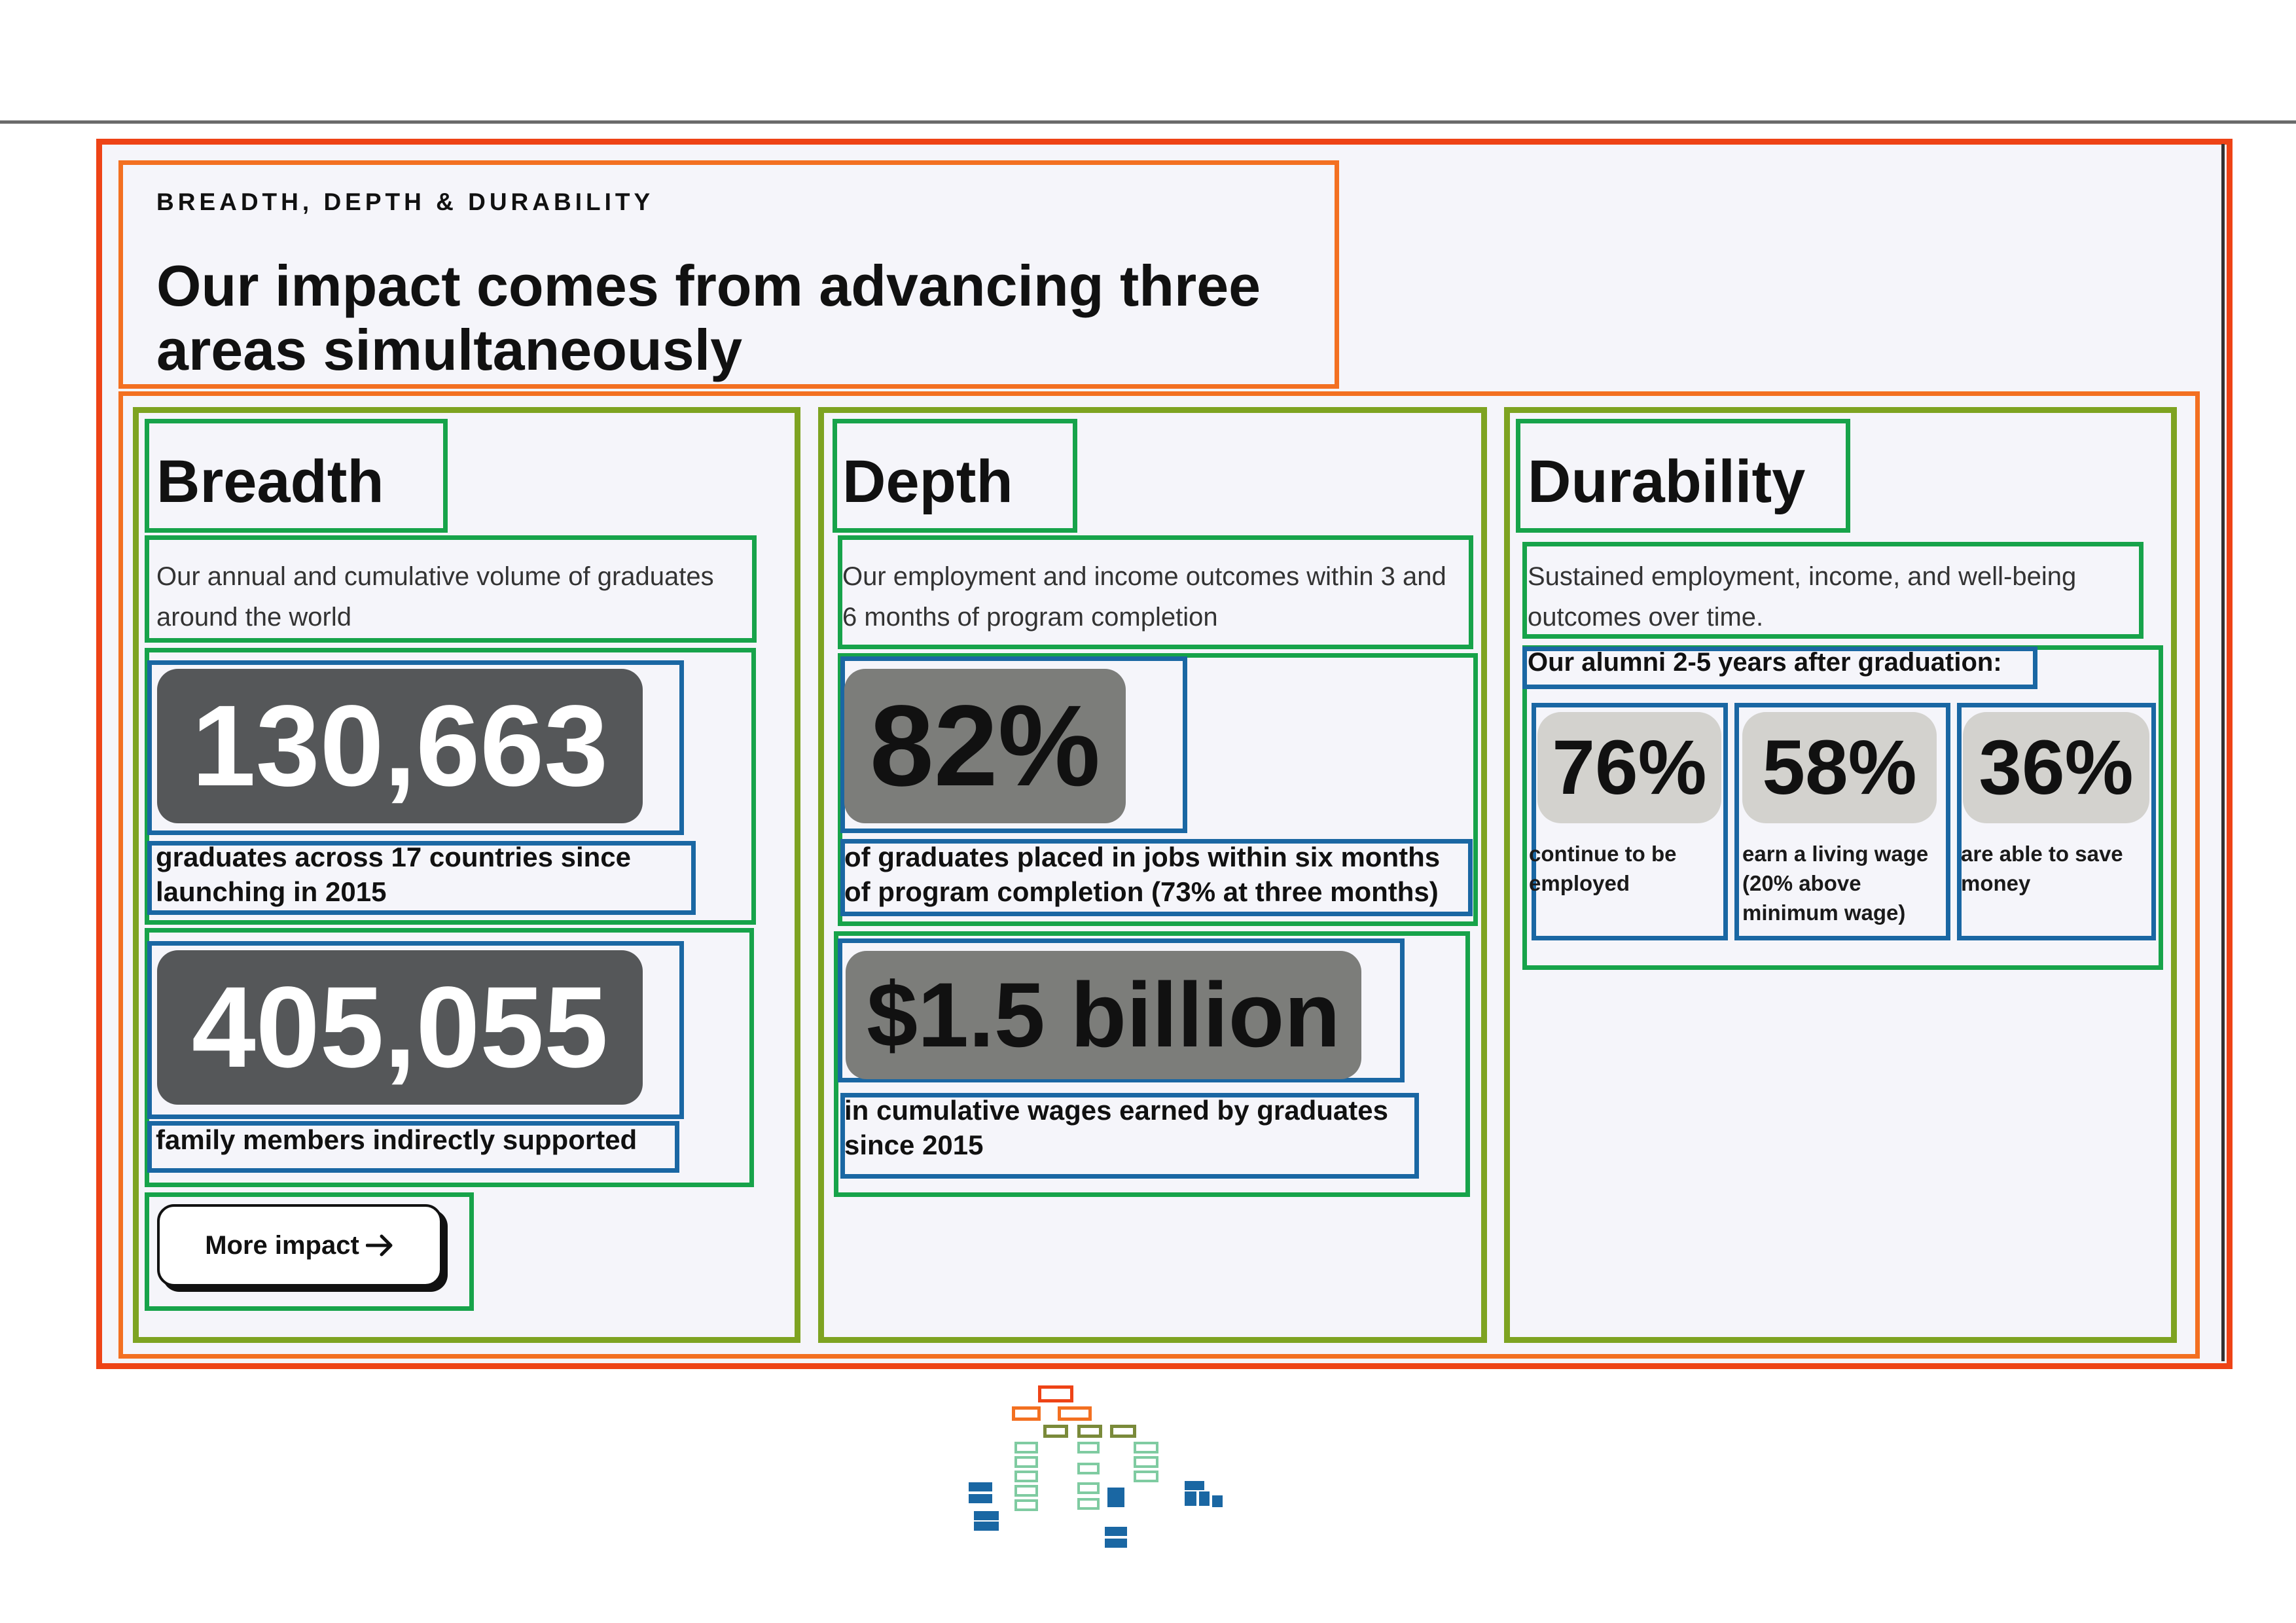  I want to click on durability-description-box, so click(1833, 590).